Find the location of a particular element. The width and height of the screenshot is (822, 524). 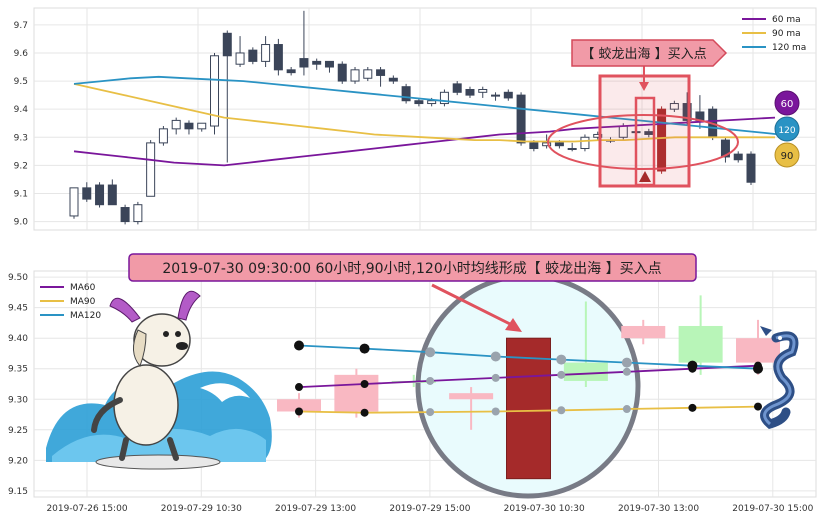

bottom-y-tick-label: 9.20 is located at coordinates (18, 461).